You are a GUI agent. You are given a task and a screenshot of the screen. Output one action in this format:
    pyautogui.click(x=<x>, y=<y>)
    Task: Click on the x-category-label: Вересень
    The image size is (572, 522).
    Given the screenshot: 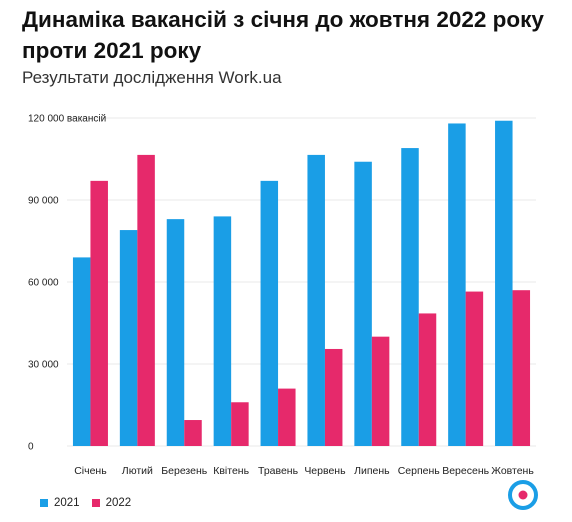 What is the action you would take?
    pyautogui.click(x=465, y=471)
    